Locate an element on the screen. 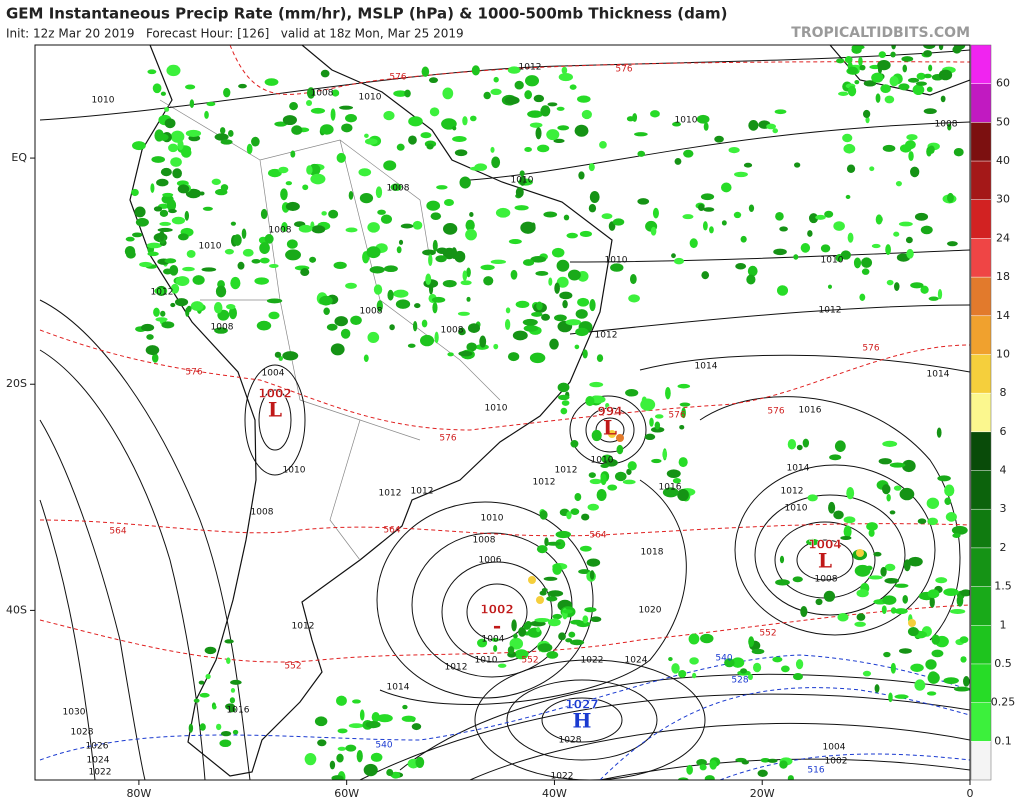  colorbar-label: 1 is located at coordinates (1003, 624).